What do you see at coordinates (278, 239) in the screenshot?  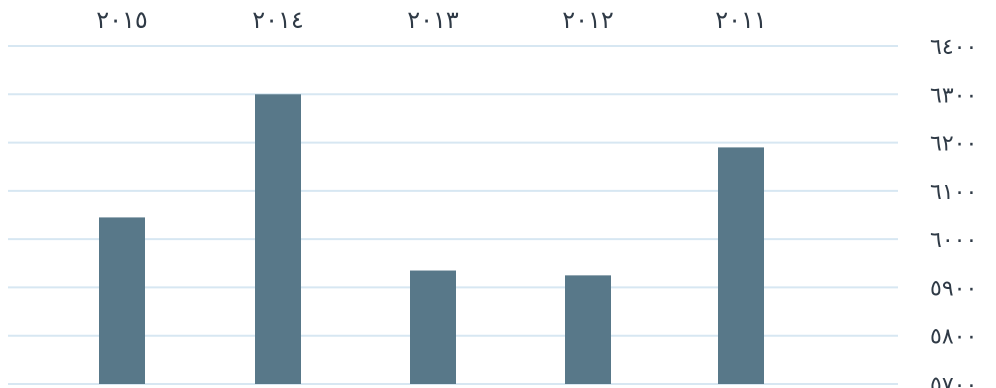 I see `bar-٢٠١٤` at bounding box center [278, 239].